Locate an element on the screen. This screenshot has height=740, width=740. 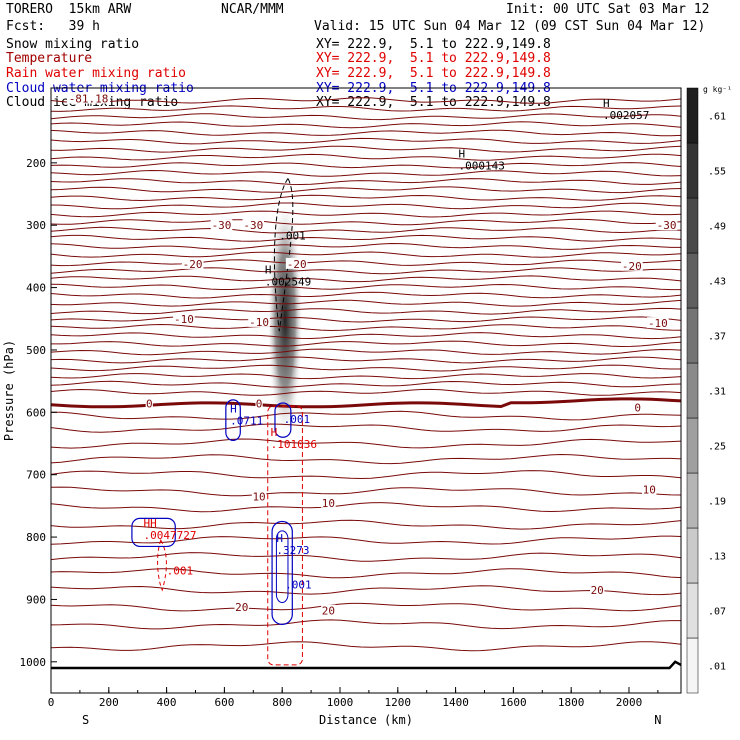
x-tick-label: 1600 is located at coordinates (513, 702).